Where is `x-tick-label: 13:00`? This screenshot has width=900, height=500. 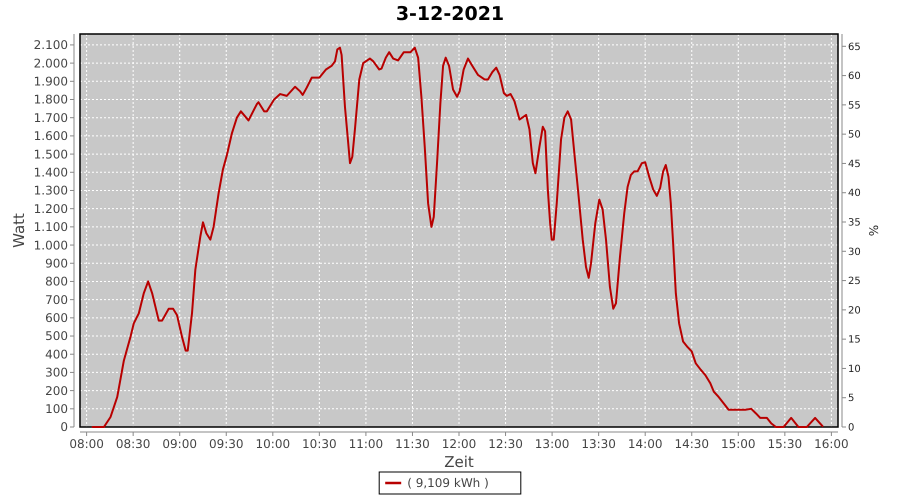
x-tick-label: 13:00 is located at coordinates (552, 444).